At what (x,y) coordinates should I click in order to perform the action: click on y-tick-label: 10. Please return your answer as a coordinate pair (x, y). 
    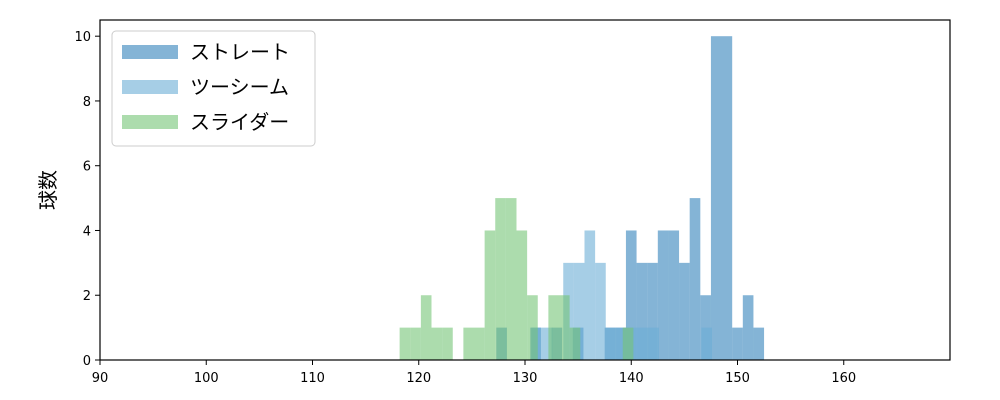
    Looking at the image, I should click on (82, 37).